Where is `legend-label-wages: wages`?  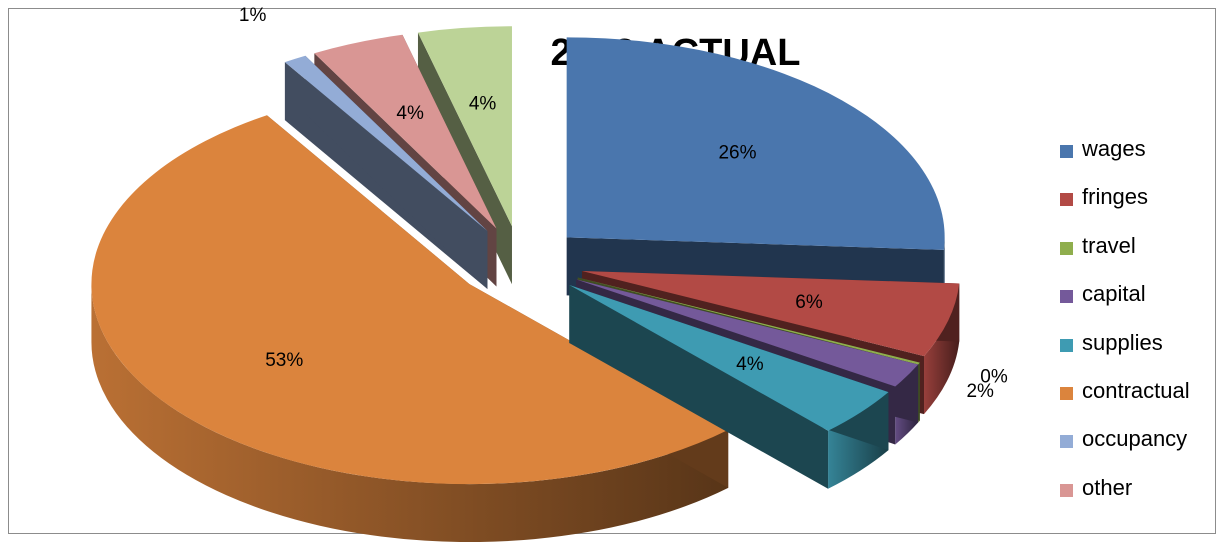
legend-label-wages: wages is located at coordinates (1114, 148).